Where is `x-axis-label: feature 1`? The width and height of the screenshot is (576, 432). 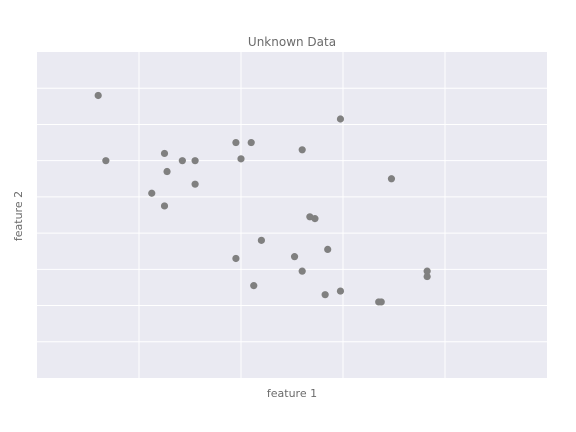
x-axis-label: feature 1 is located at coordinates (292, 393).